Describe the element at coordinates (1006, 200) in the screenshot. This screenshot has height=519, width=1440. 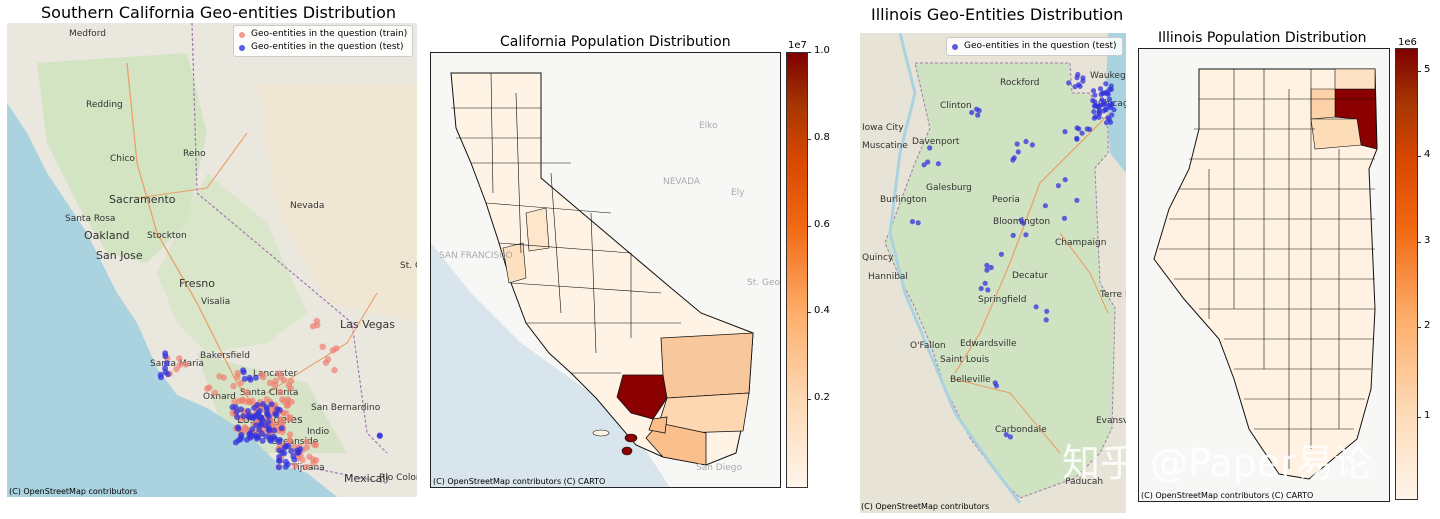
I see `il-place-label: Peoria` at that location.